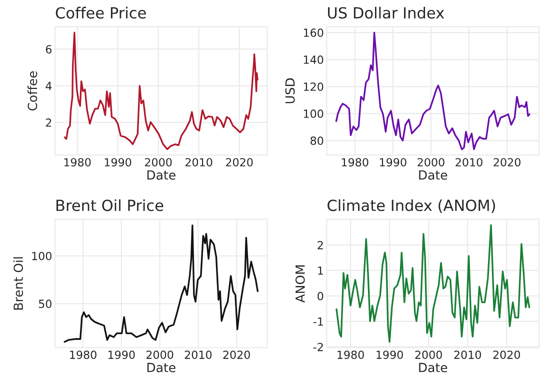 This screenshot has width=550, height=382. I want to click on y-axis-title: ANOM, so click(300, 284).